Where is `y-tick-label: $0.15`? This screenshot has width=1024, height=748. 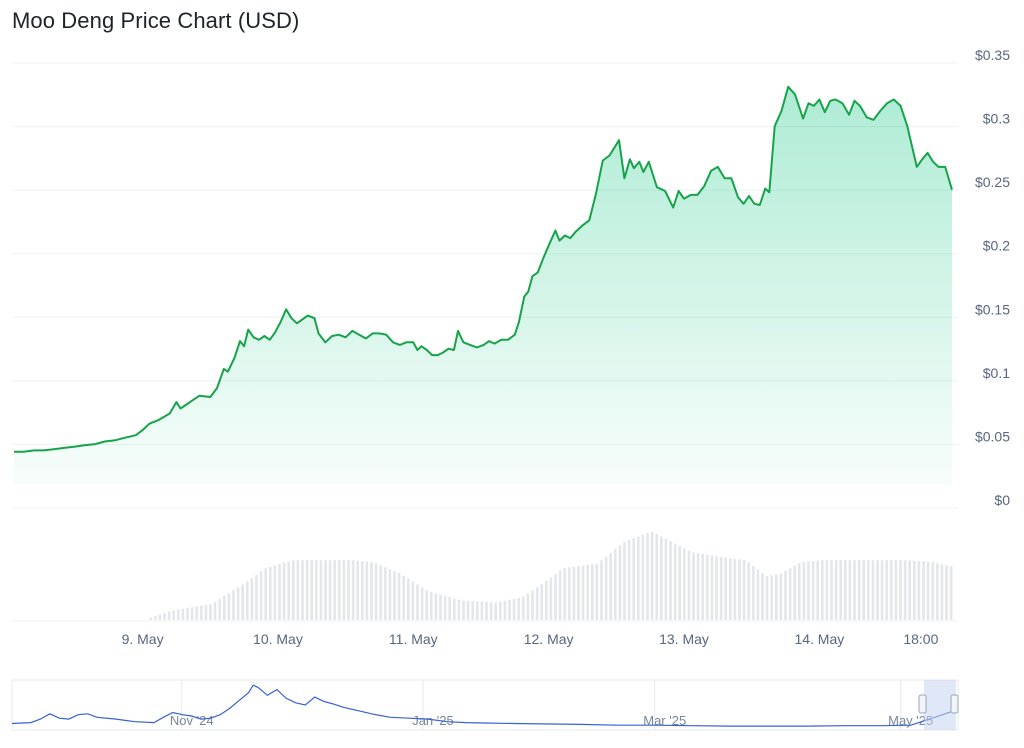
y-tick-label: $0.15 is located at coordinates (992, 309).